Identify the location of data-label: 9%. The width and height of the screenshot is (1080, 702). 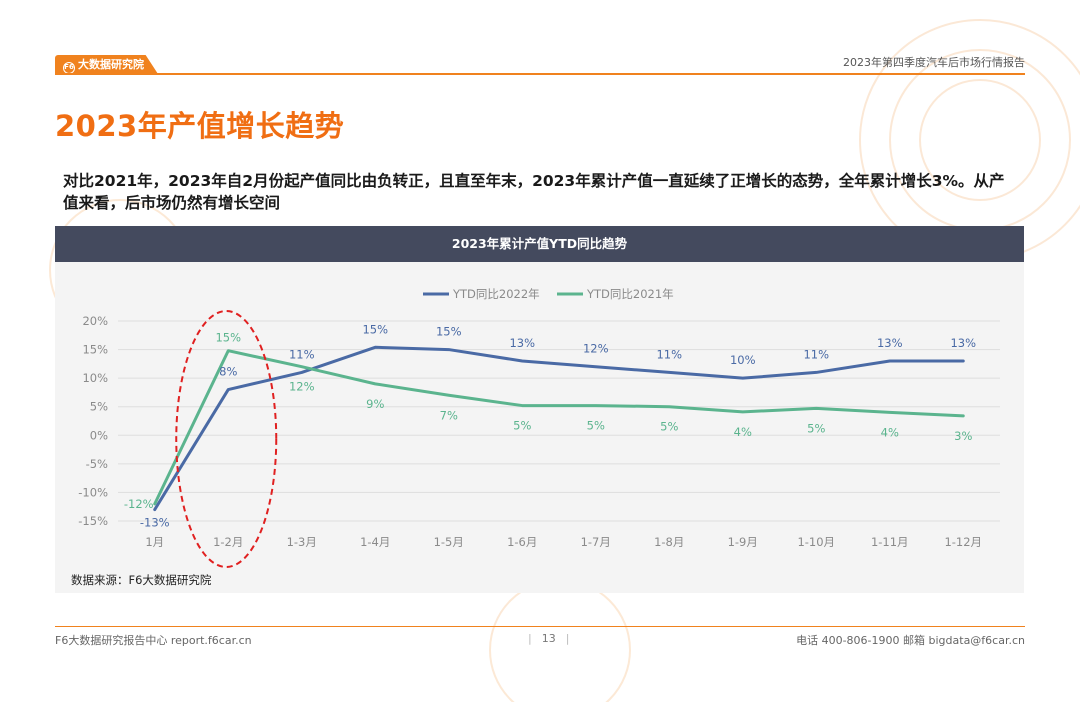
(375, 404).